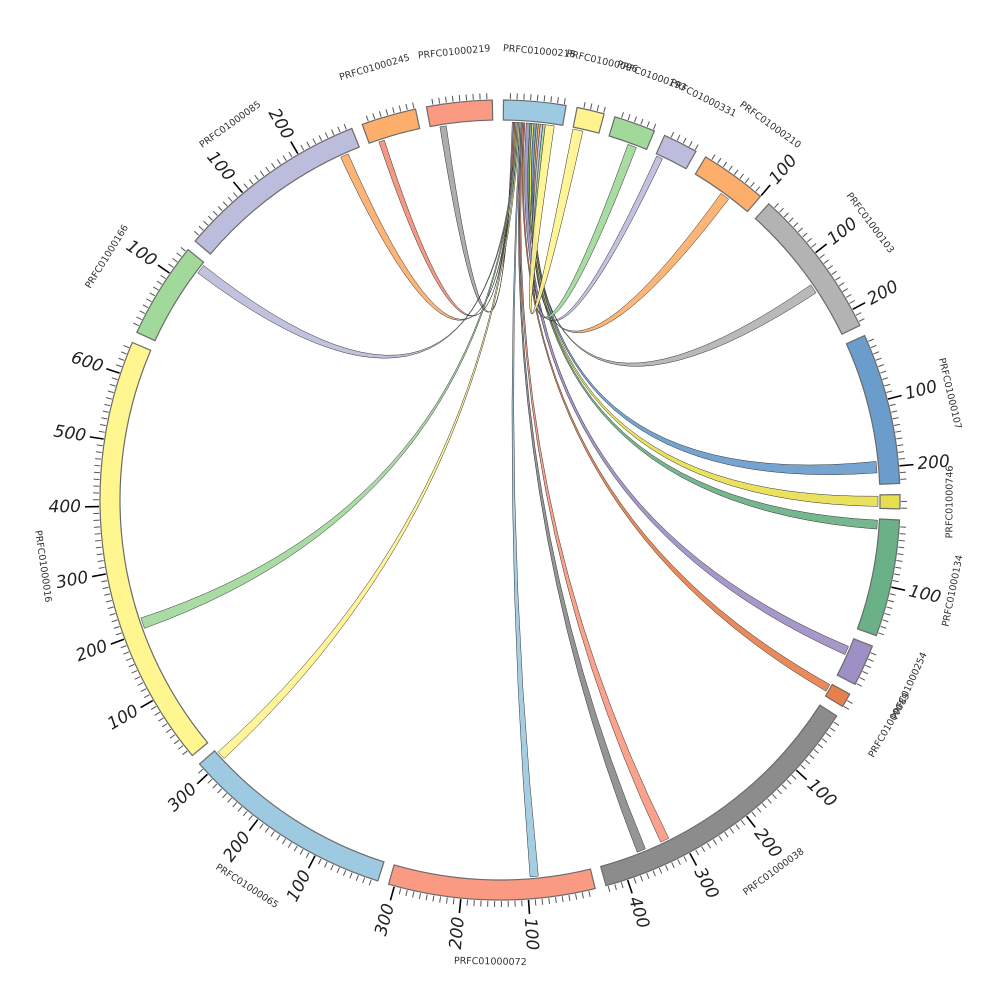 The height and width of the screenshot is (1000, 1000). Describe the element at coordinates (769, 124) in the screenshot. I see `segment-name-label: PRFC01000210` at that location.